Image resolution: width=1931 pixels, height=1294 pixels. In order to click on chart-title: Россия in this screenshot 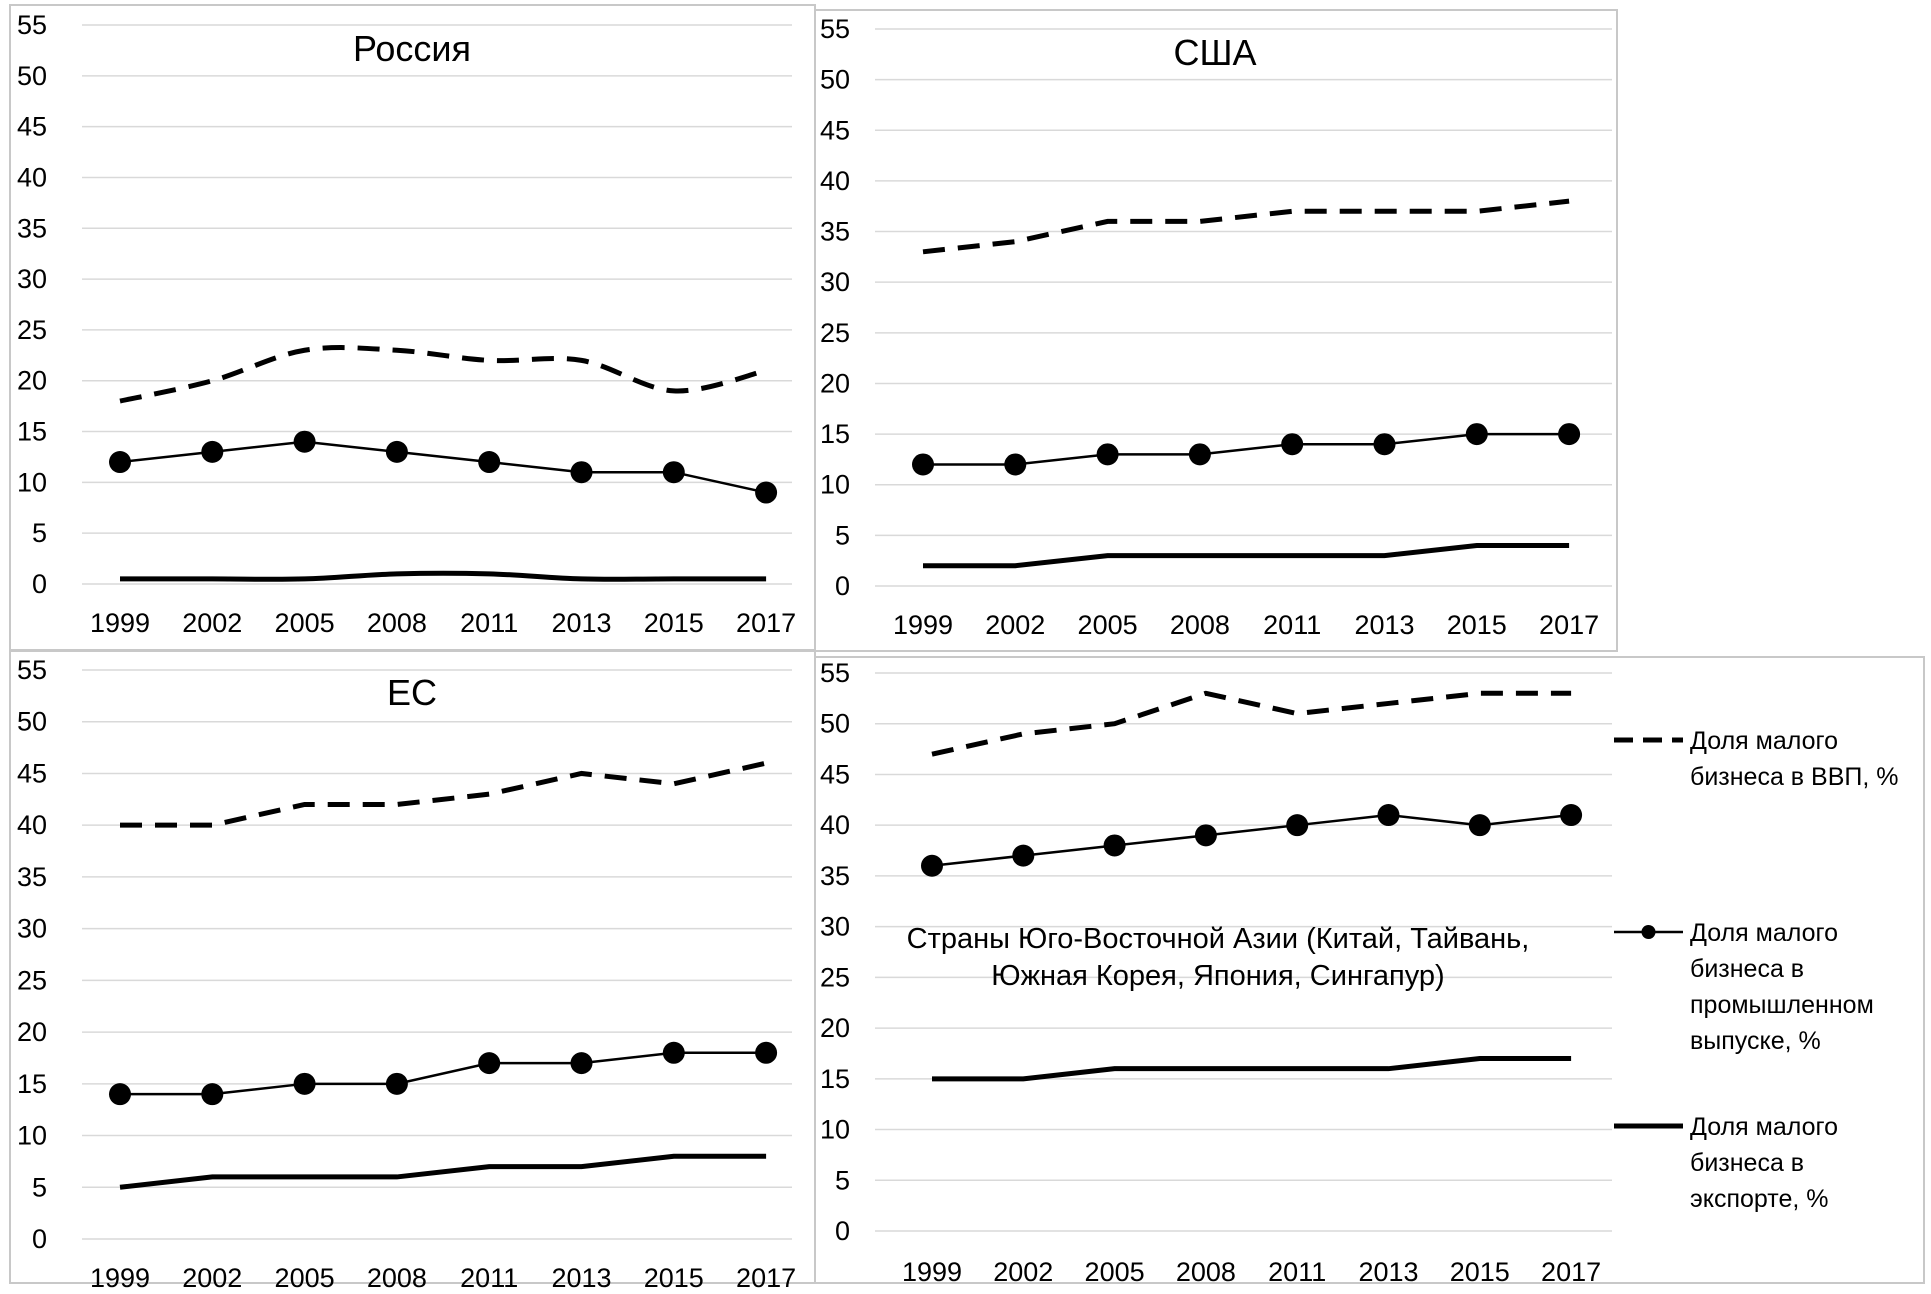, I will do `click(412, 48)`.